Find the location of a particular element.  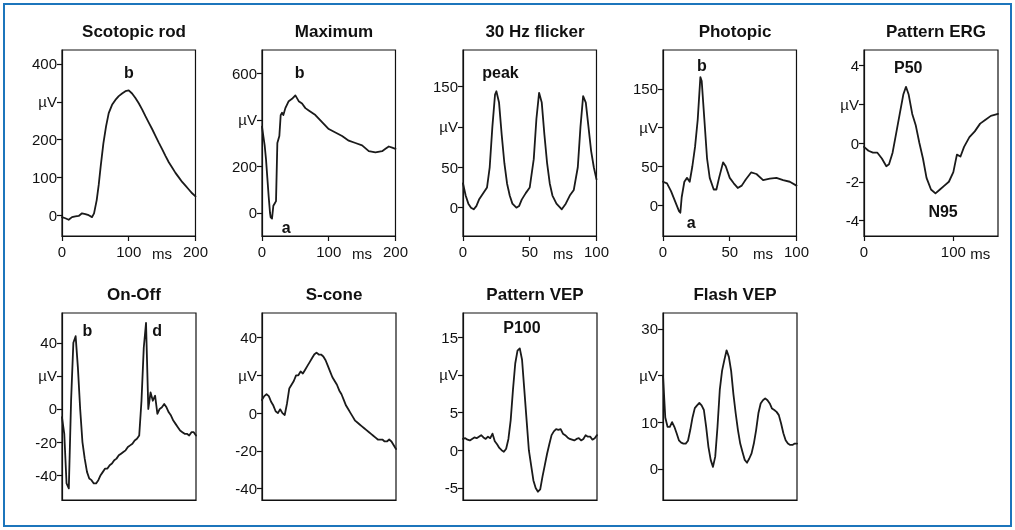

chart-title: Pattern VEP is located at coordinates (535, 294).